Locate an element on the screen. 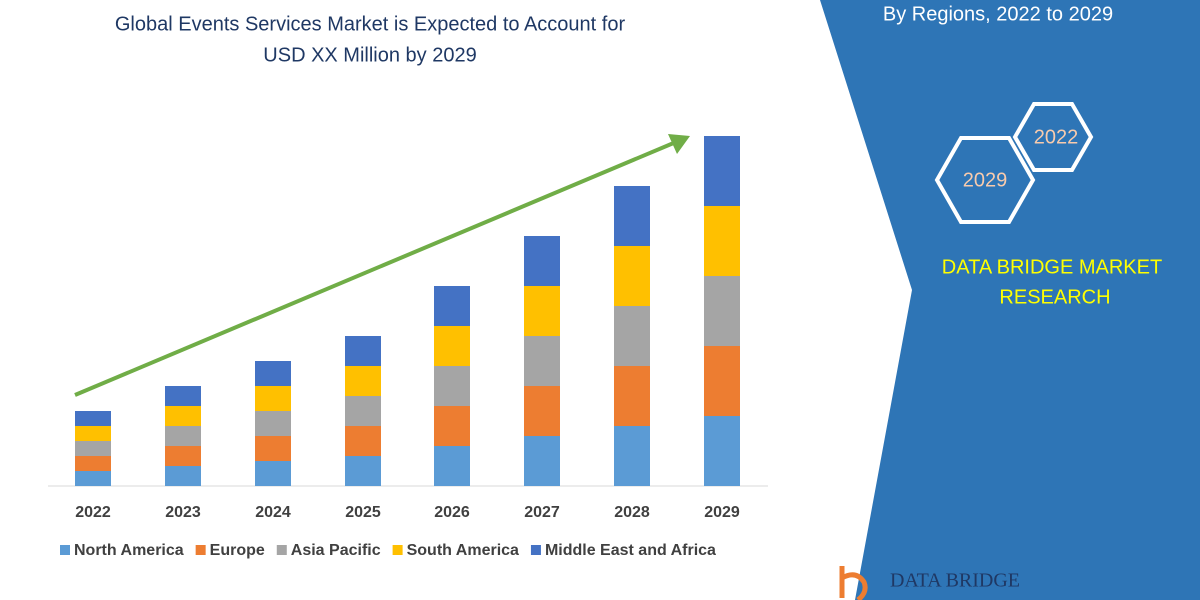 Image resolution: width=1200 pixels, height=600 pixels. legend-label: South America is located at coordinates (463, 550).